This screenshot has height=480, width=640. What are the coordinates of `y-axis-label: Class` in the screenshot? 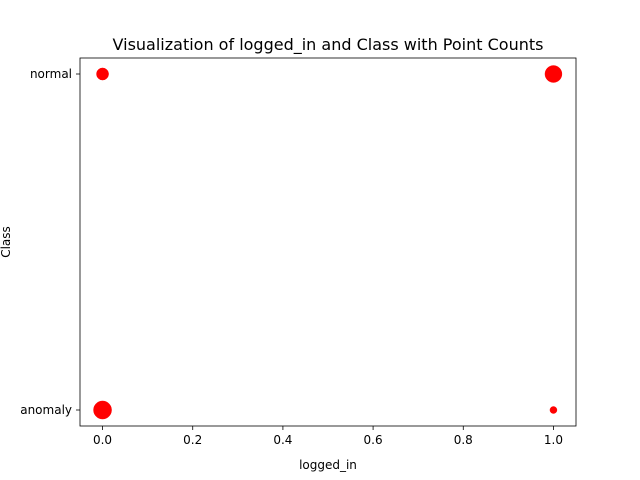 It's located at (6, 242).